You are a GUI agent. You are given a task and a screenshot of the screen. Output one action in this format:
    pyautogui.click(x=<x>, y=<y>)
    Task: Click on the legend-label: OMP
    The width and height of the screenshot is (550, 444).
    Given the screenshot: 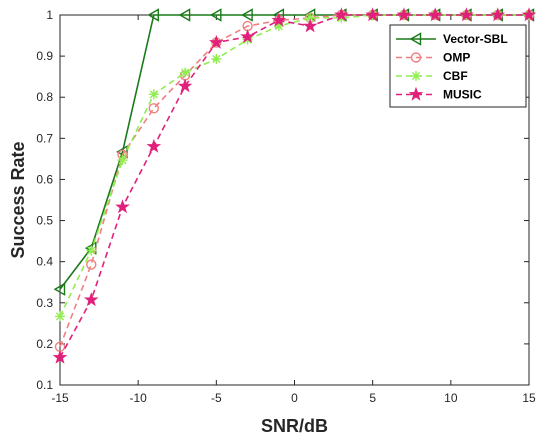 What is the action you would take?
    pyautogui.click(x=456, y=58)
    